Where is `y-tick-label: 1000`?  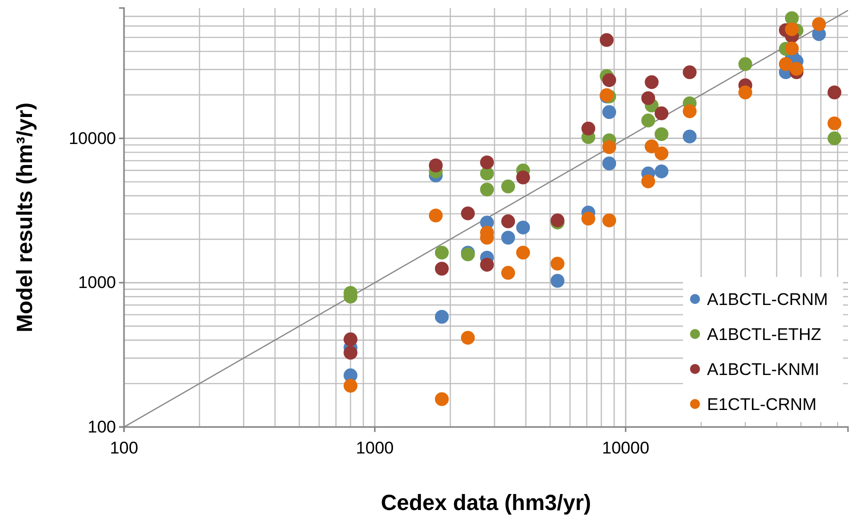 y-tick-label: 1000 is located at coordinates (97, 282).